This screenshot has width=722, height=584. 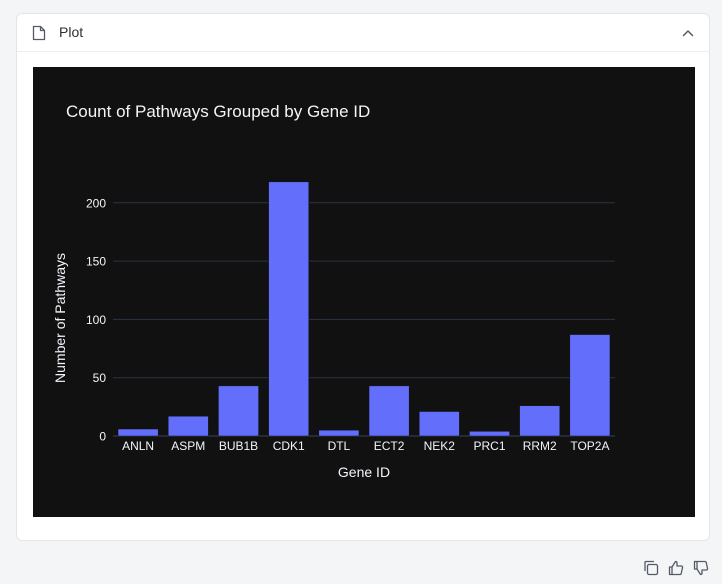 What do you see at coordinates (39, 33) in the screenshot?
I see `document-icon` at bounding box center [39, 33].